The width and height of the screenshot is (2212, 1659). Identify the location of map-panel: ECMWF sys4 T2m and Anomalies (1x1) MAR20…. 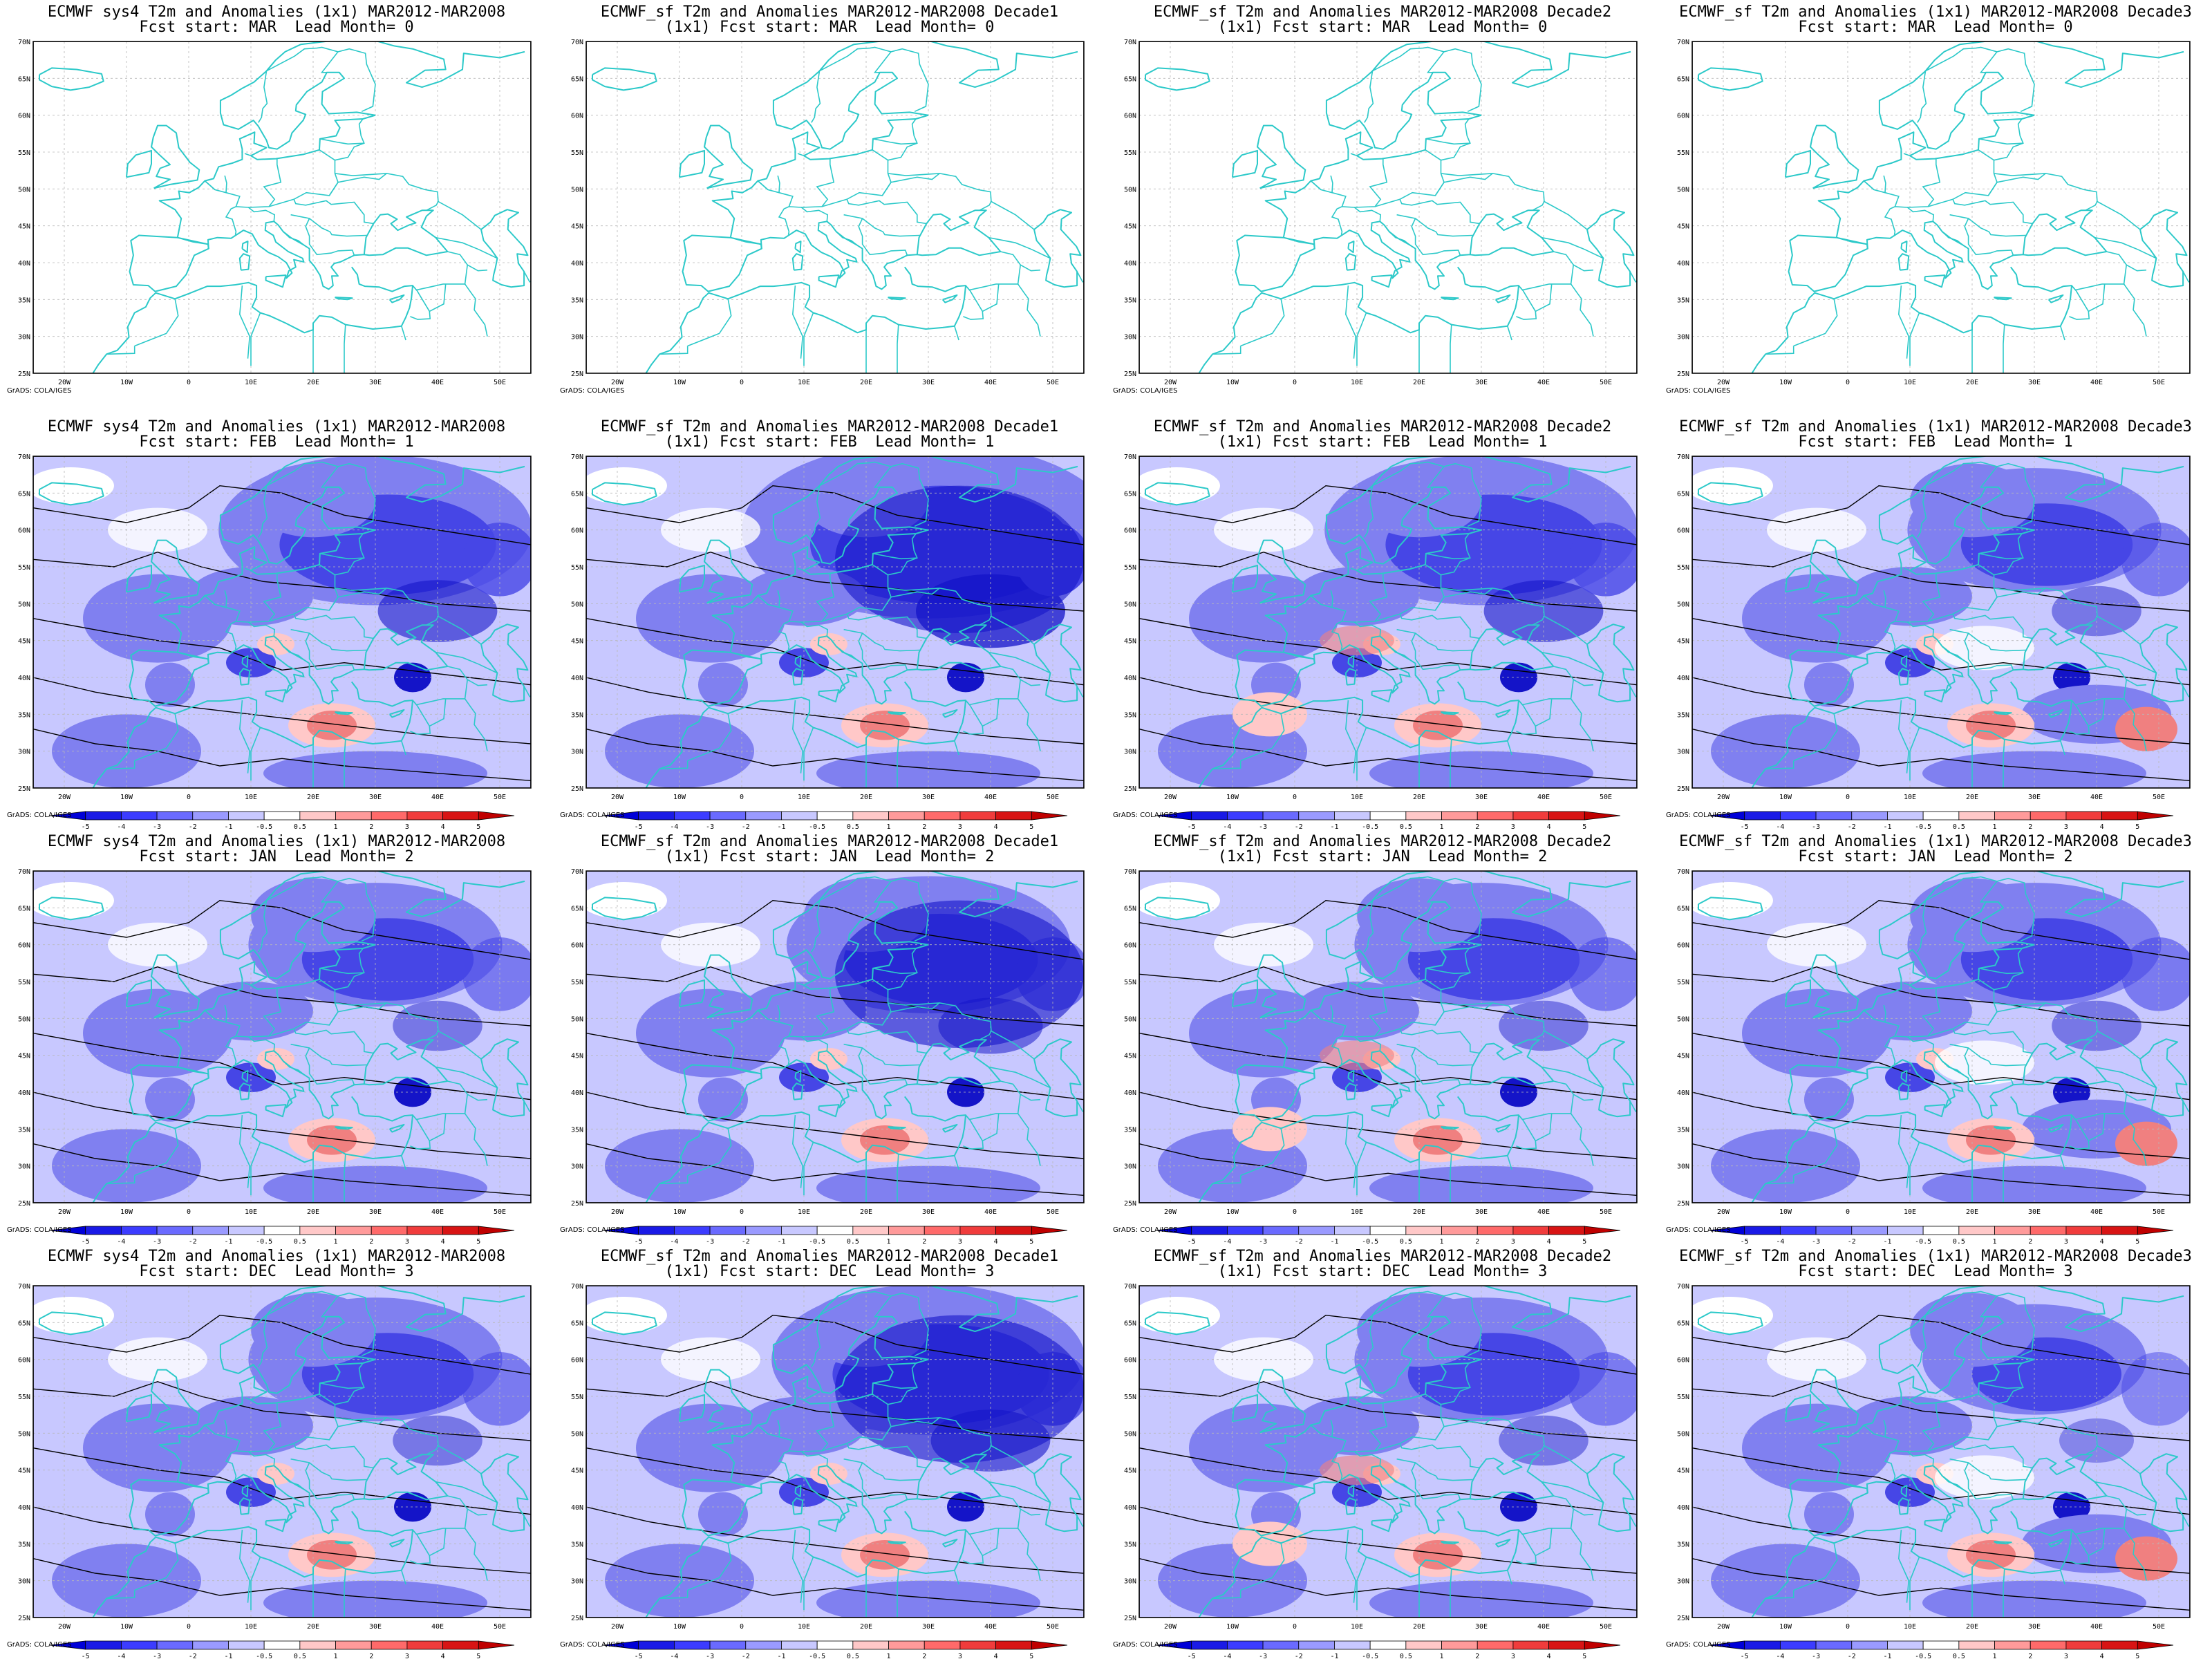
(276, 622).